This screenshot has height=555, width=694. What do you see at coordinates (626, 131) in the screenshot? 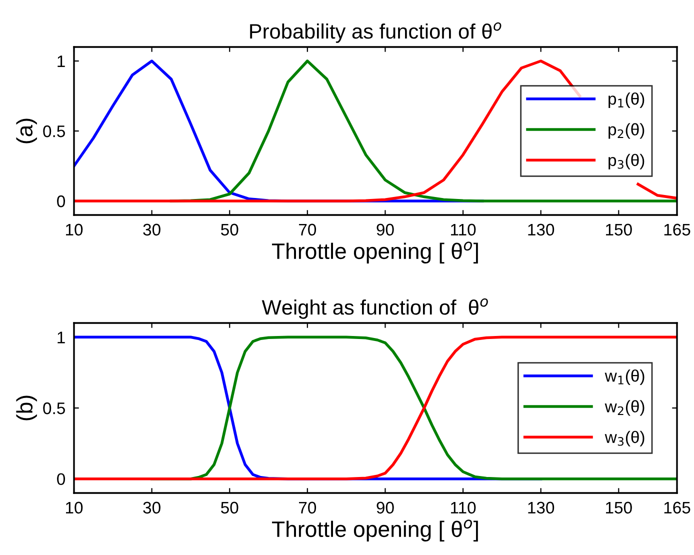
I see `legend-label: p$_{2}$(θ)` at bounding box center [626, 131].